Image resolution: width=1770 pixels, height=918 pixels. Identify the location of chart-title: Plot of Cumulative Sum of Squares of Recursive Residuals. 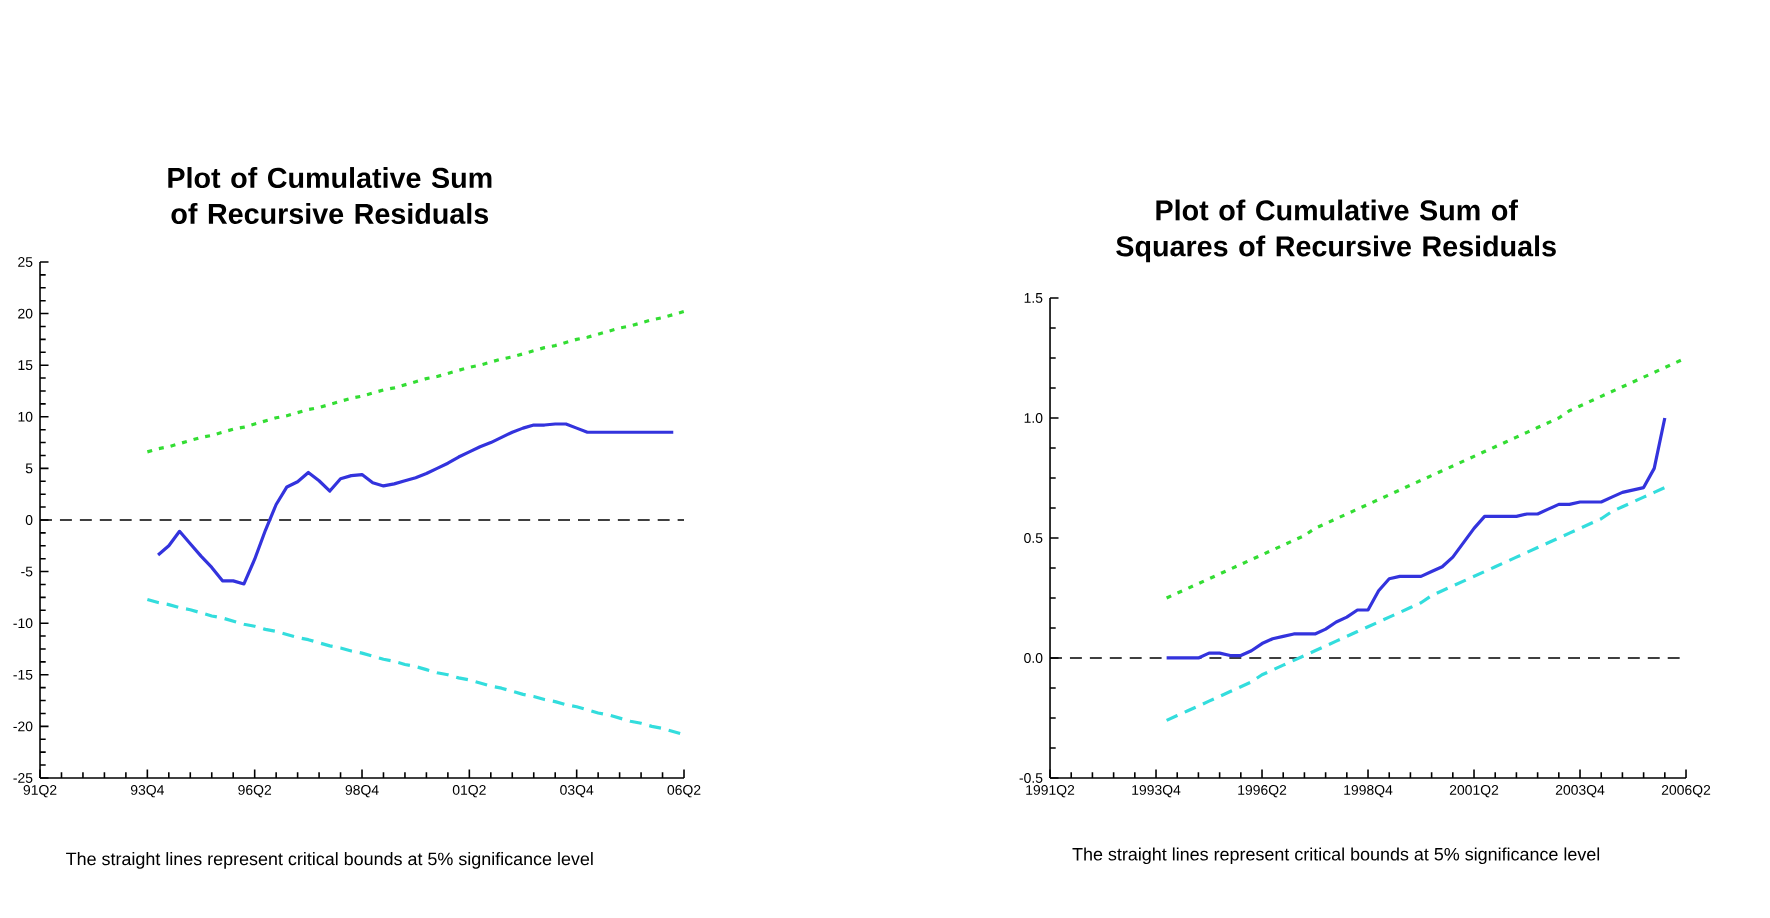
(1336, 231).